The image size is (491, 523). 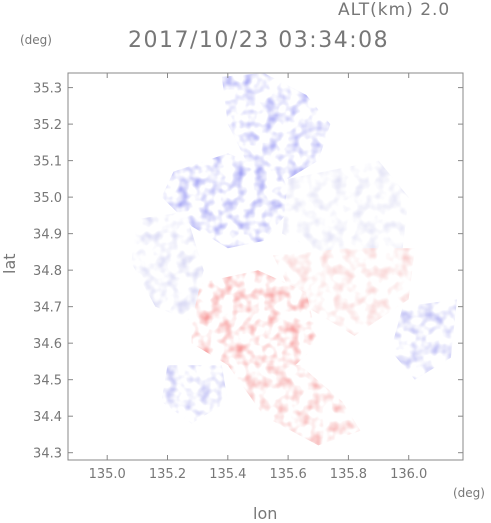 What do you see at coordinates (228, 201) in the screenshot?
I see `region-northwest-blue` at bounding box center [228, 201].